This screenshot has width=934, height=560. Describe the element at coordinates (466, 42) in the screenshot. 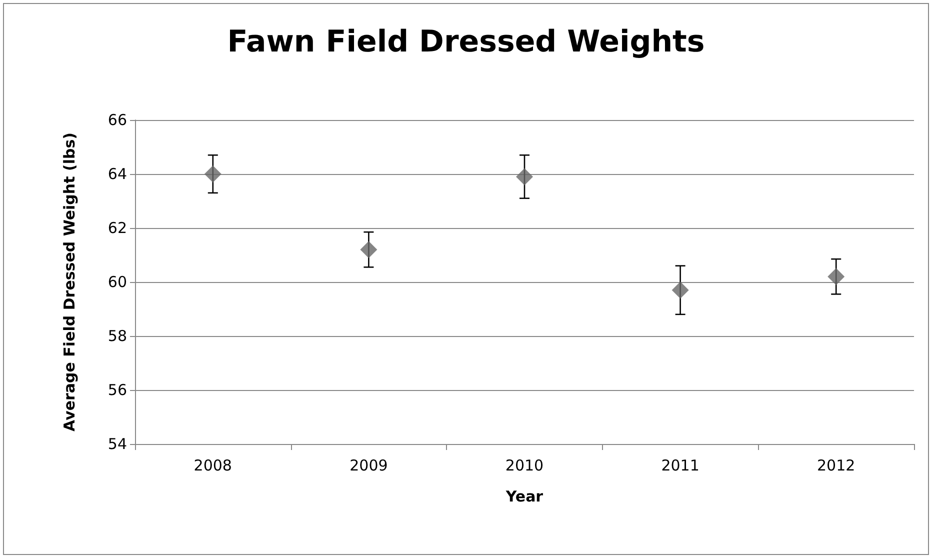

I see `chart-title: Fawn Field Dressed Weights` at that location.